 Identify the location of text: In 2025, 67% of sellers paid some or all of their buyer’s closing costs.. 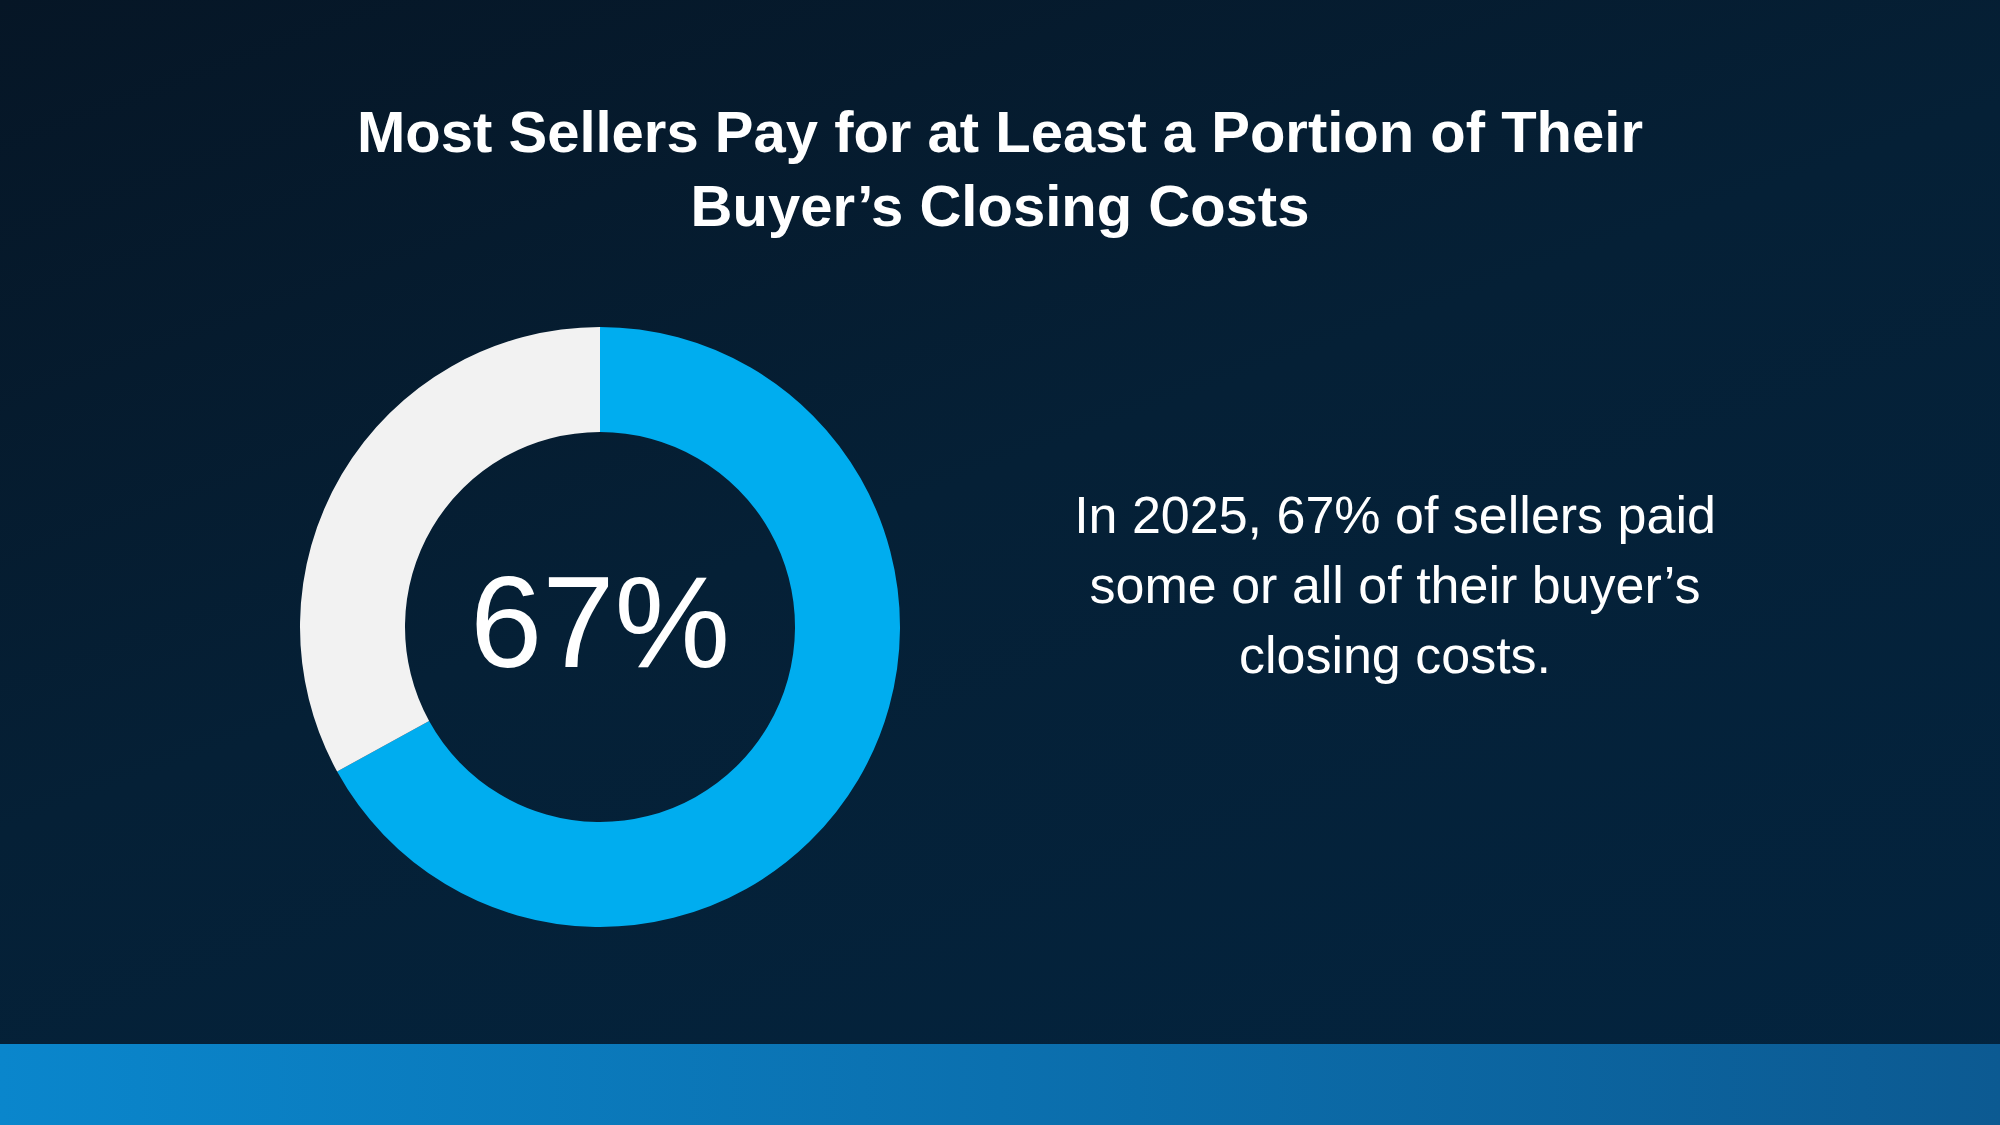
(1395, 585).